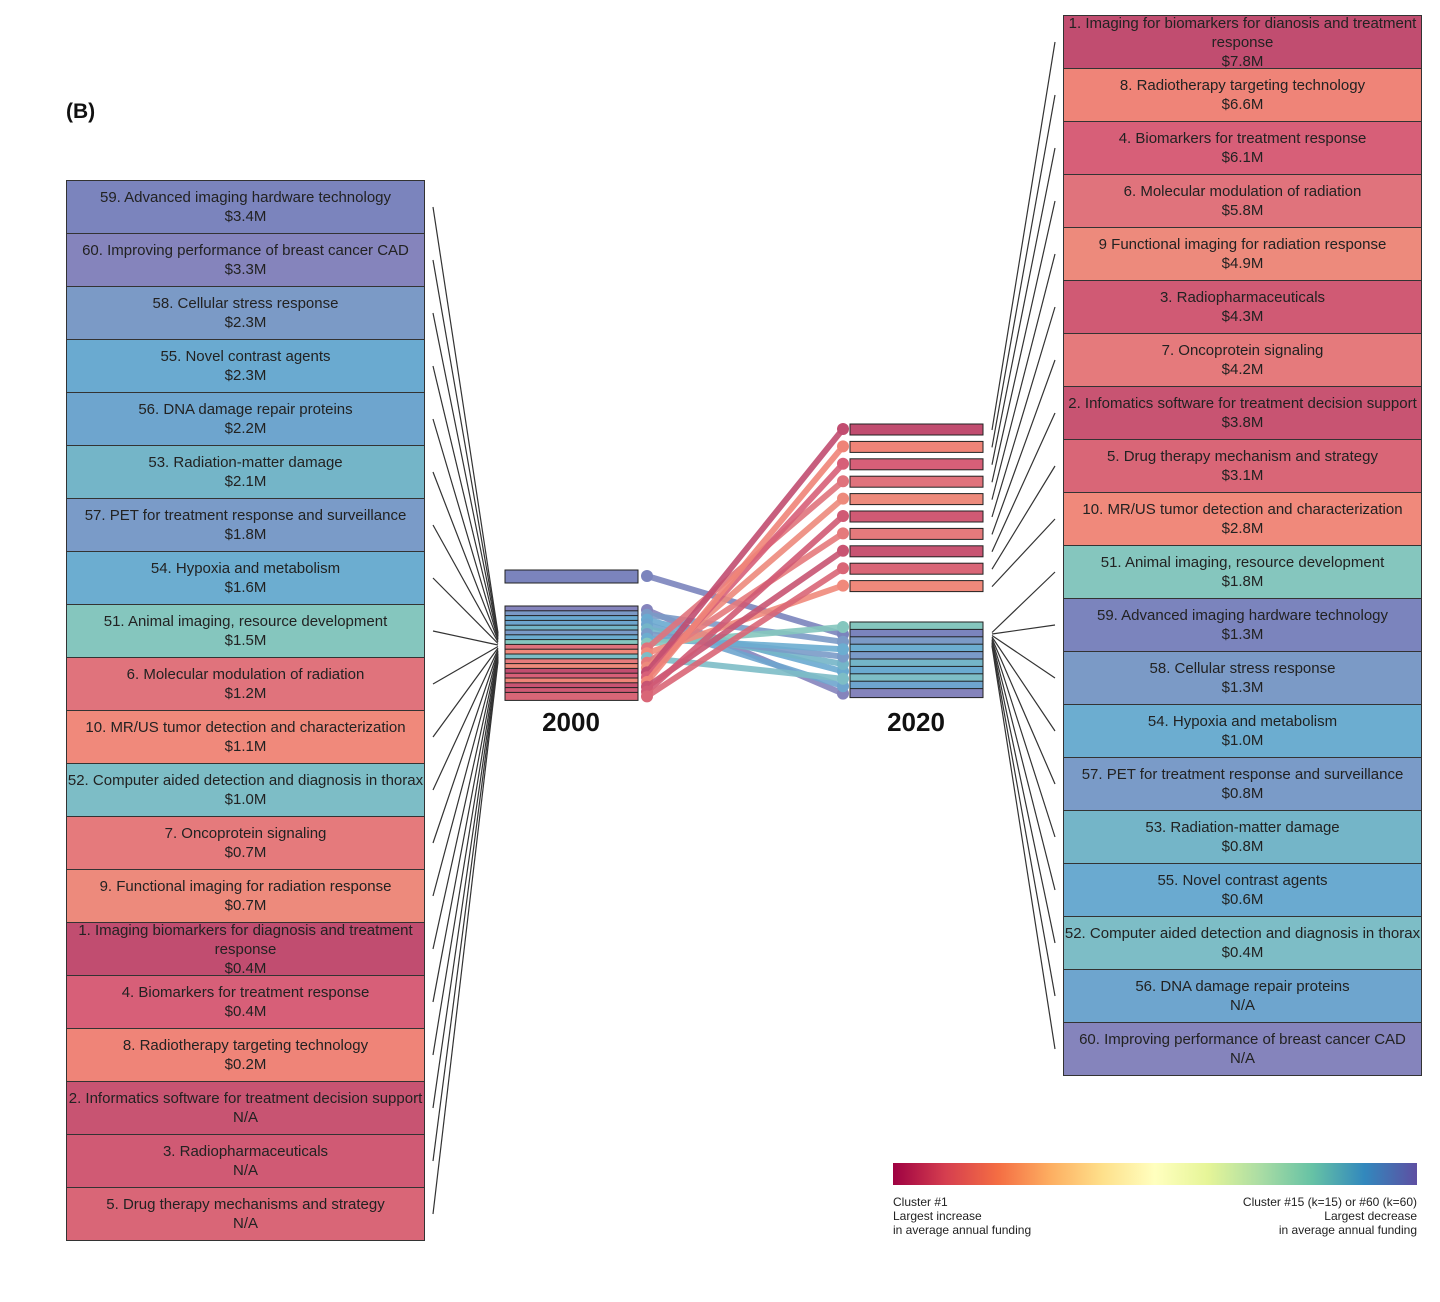 The height and width of the screenshot is (1302, 1440). Describe the element at coordinates (745, 564) in the screenshot. I see `connection-line` at that location.